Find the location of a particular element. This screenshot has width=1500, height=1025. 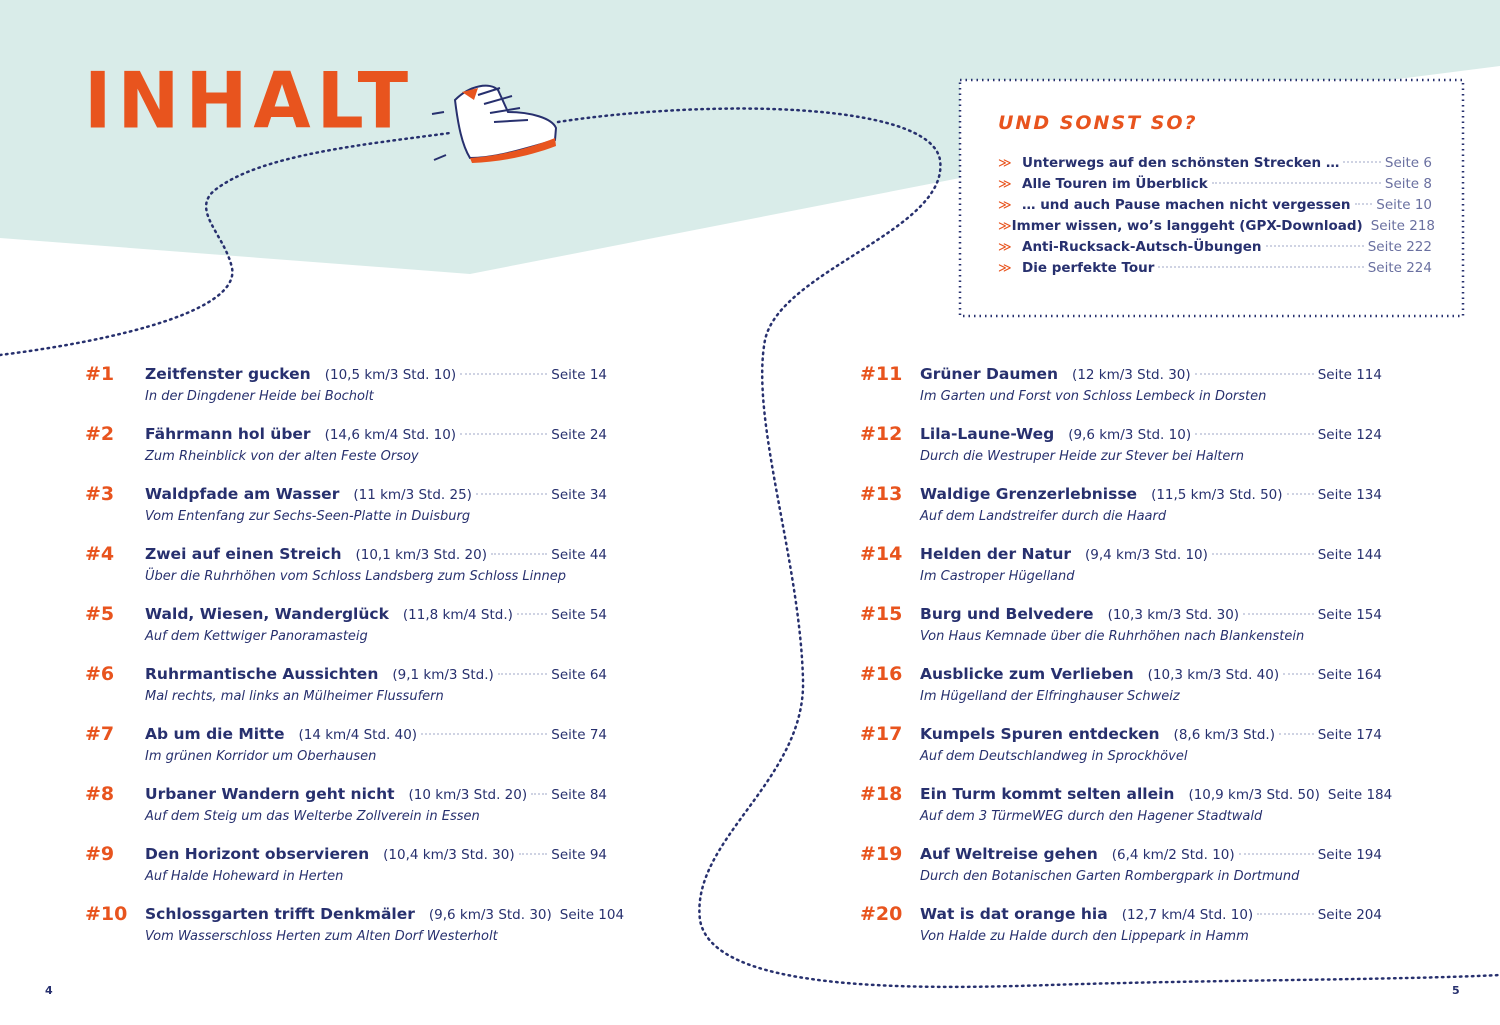

tour-distance-duration: (12,7 km/4 Std. 10) is located at coordinates (1187, 915).